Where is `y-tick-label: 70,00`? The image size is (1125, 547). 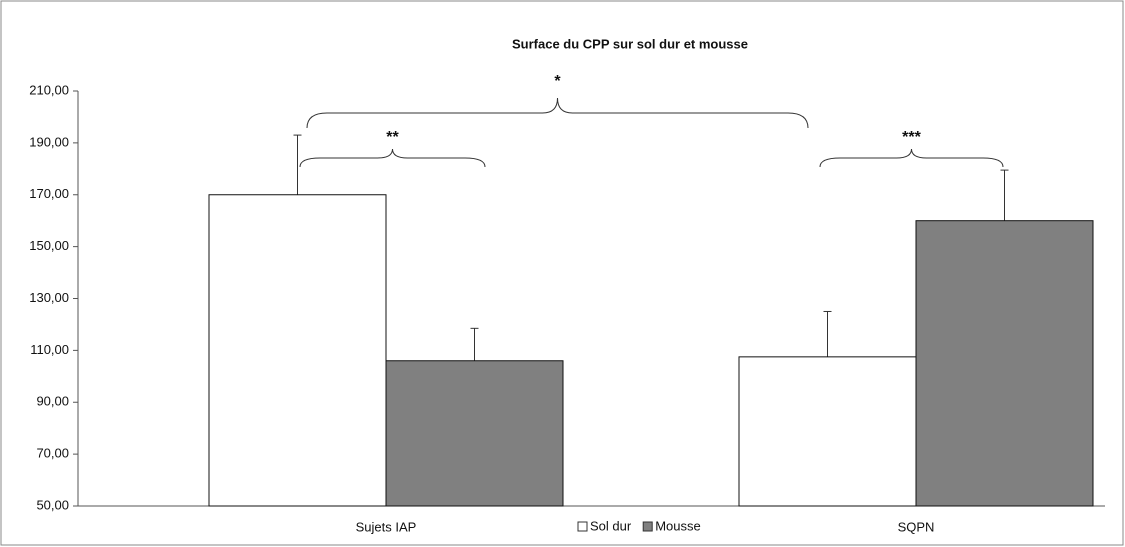 y-tick-label: 70,00 is located at coordinates (52, 453).